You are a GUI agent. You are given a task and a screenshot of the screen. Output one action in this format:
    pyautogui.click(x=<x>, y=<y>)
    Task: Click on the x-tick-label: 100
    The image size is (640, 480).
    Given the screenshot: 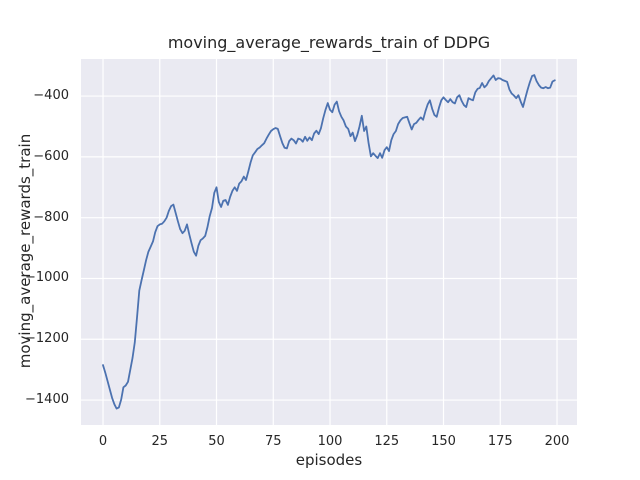 What is the action you would take?
    pyautogui.click(x=330, y=441)
    